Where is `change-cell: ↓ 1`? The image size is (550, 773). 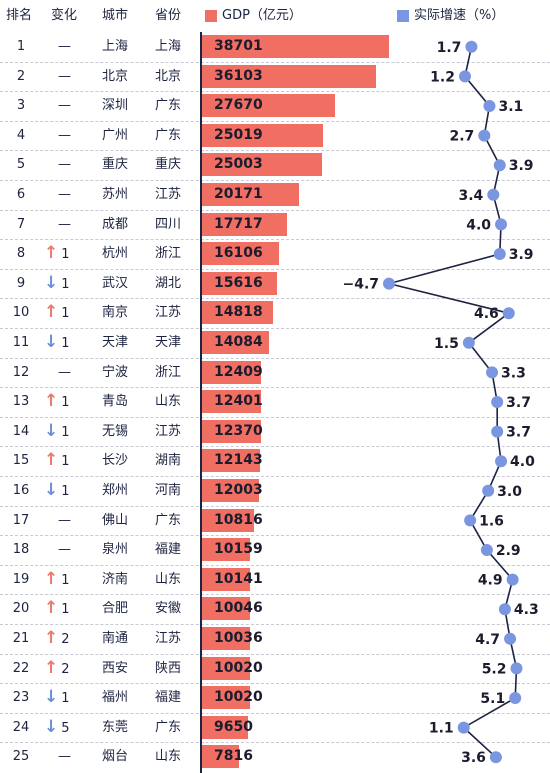 change-cell: ↓ 1 is located at coordinates (65, 431).